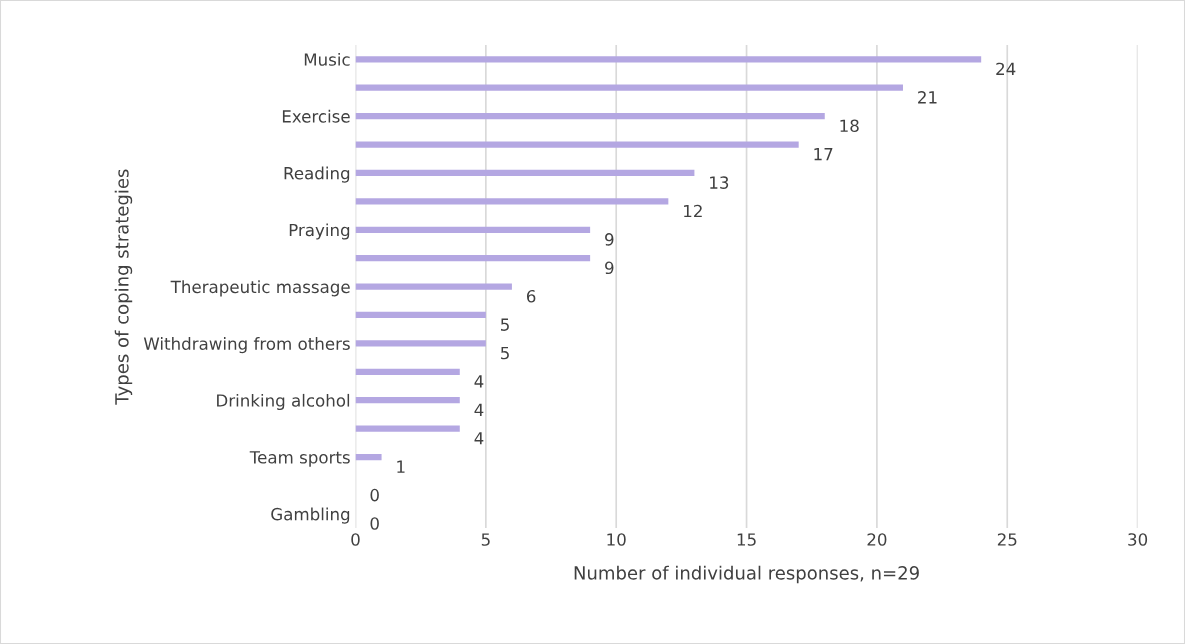 The image size is (1185, 644). What do you see at coordinates (355, 539) in the screenshot?
I see `x-tick-label: 0` at bounding box center [355, 539].